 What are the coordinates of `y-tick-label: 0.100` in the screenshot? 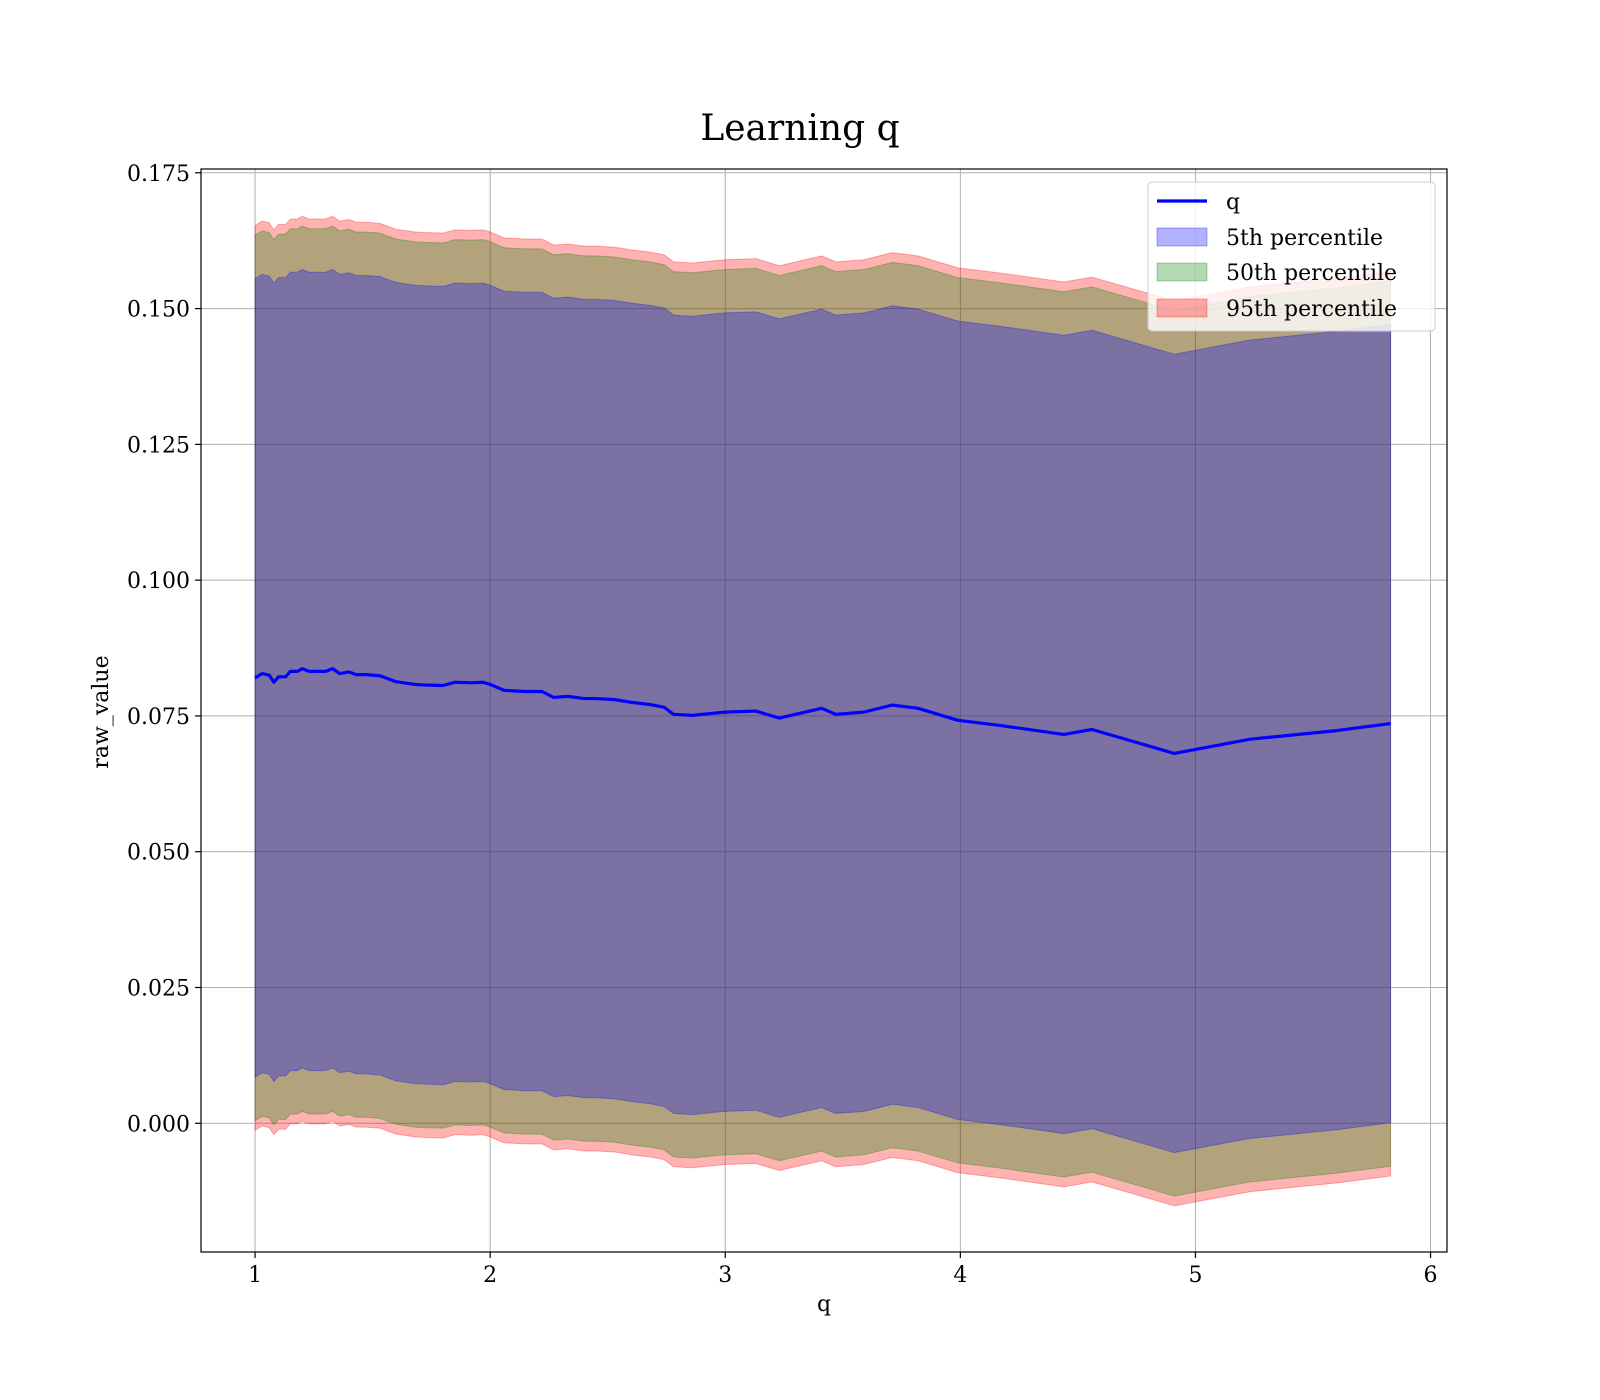 It's located at (158, 581).